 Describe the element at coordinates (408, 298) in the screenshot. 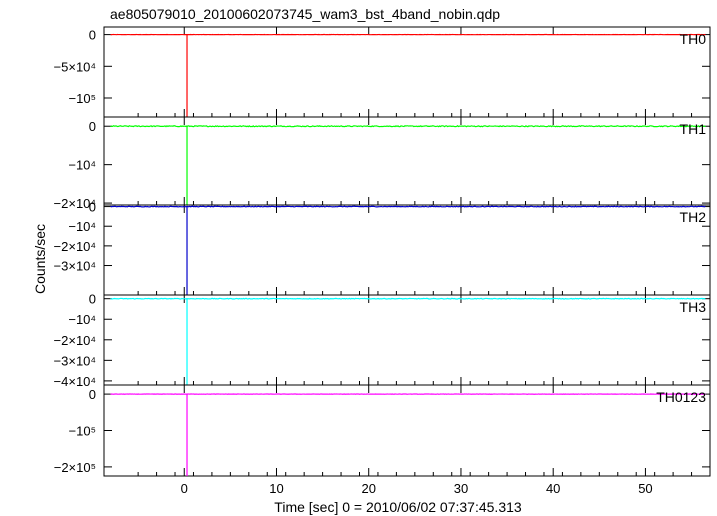

I see `series-line-th3` at that location.